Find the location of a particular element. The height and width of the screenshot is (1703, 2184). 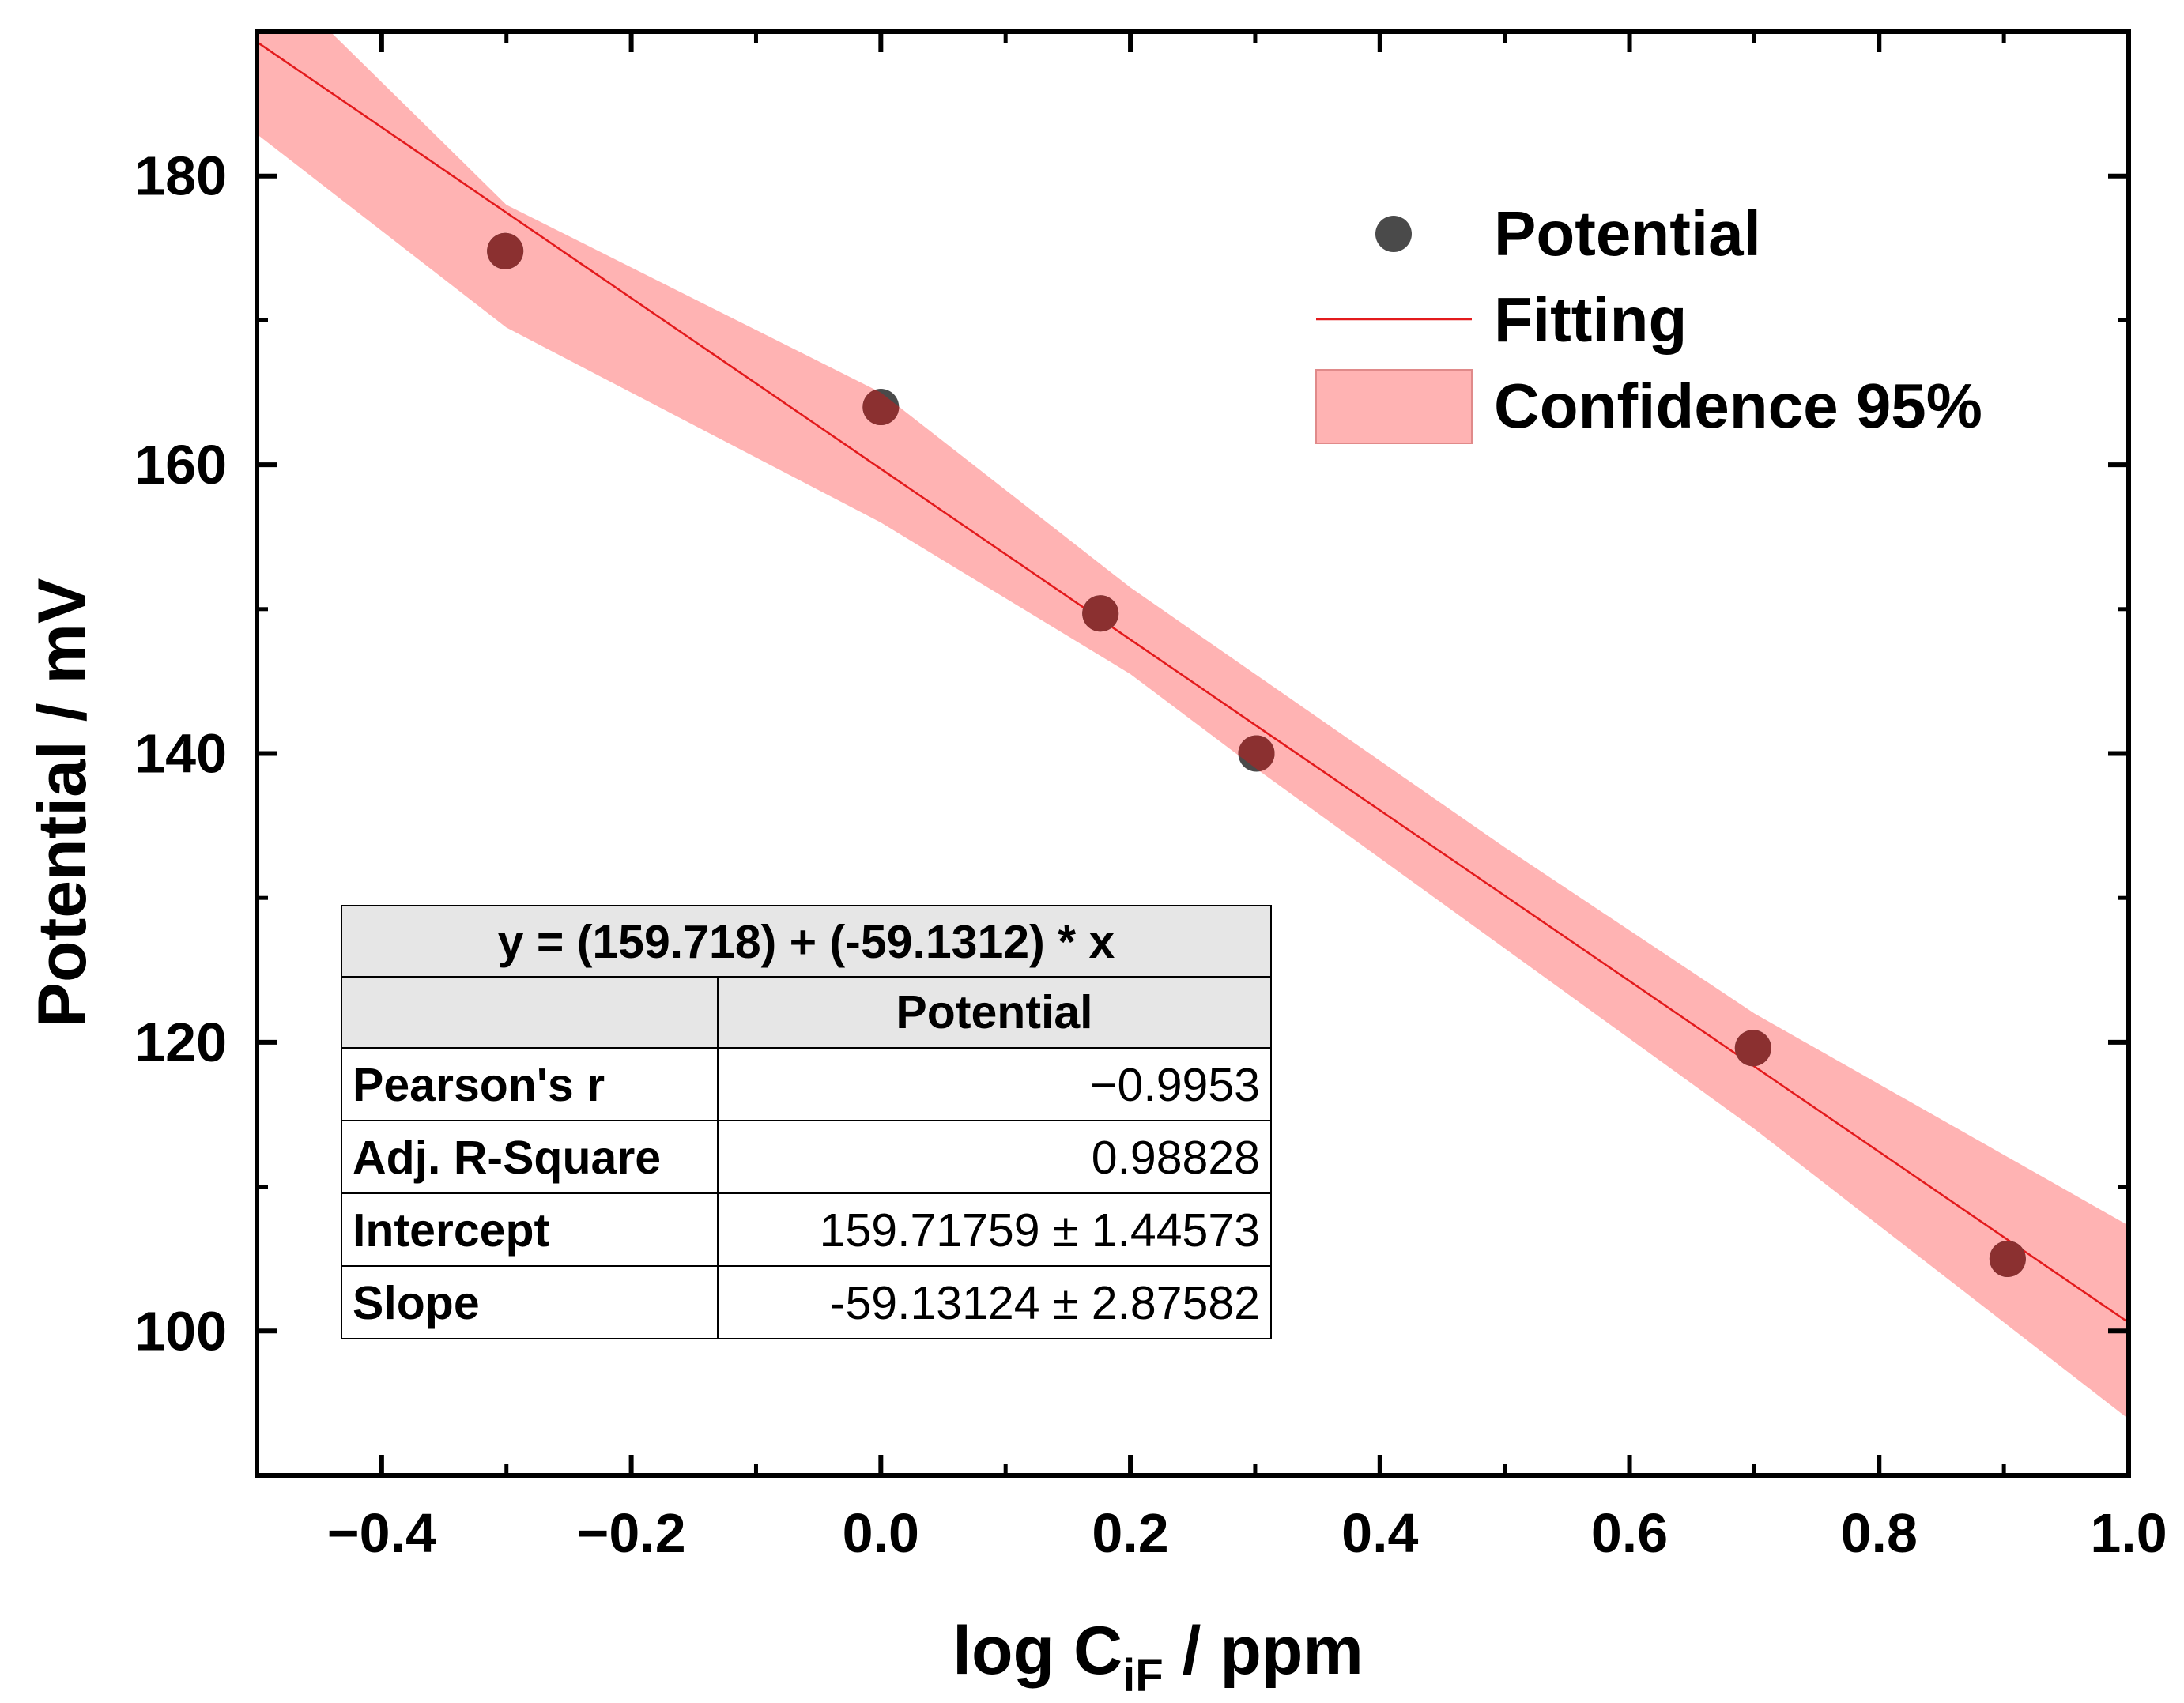

table-row-value-intercept: 159.71759 ± 1.44573 is located at coordinates (1040, 1230).